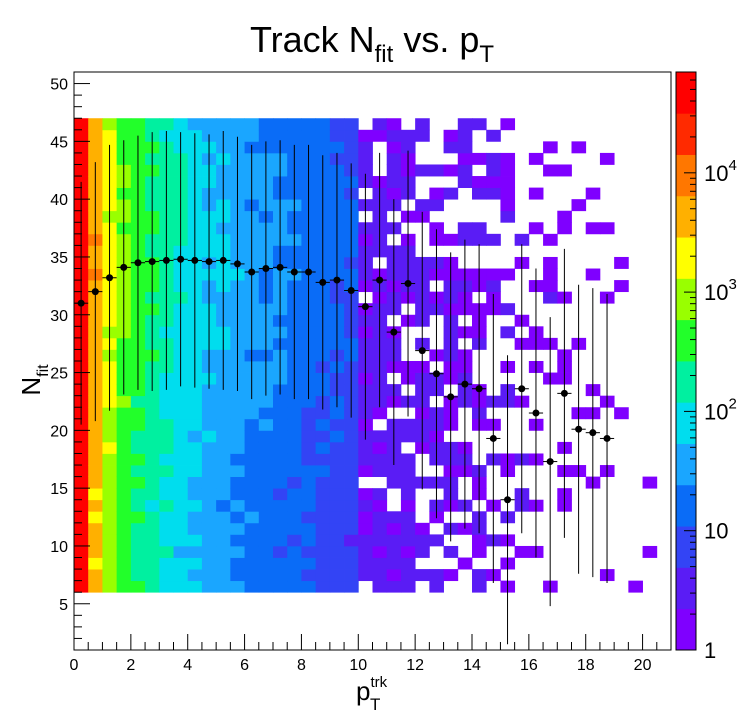 The width and height of the screenshot is (748, 724). I want to click on x-tick-label: 4, so click(187, 665).